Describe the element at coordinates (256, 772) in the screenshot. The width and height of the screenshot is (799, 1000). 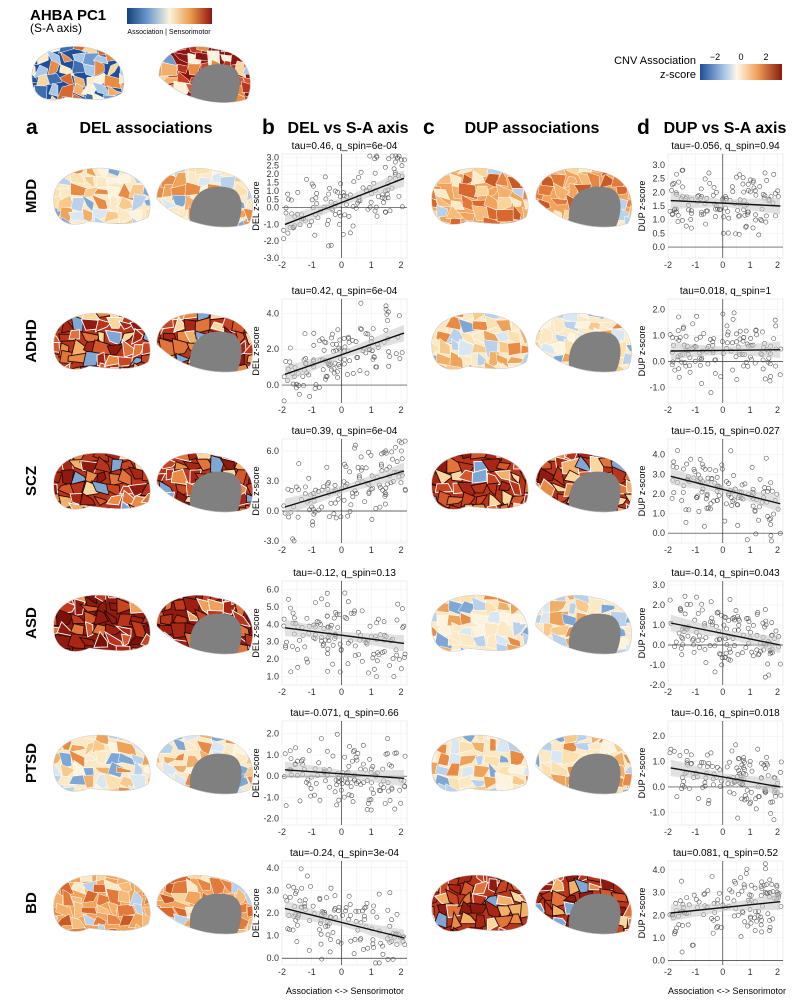
I see `y-axis-label: DEL z-score` at that location.